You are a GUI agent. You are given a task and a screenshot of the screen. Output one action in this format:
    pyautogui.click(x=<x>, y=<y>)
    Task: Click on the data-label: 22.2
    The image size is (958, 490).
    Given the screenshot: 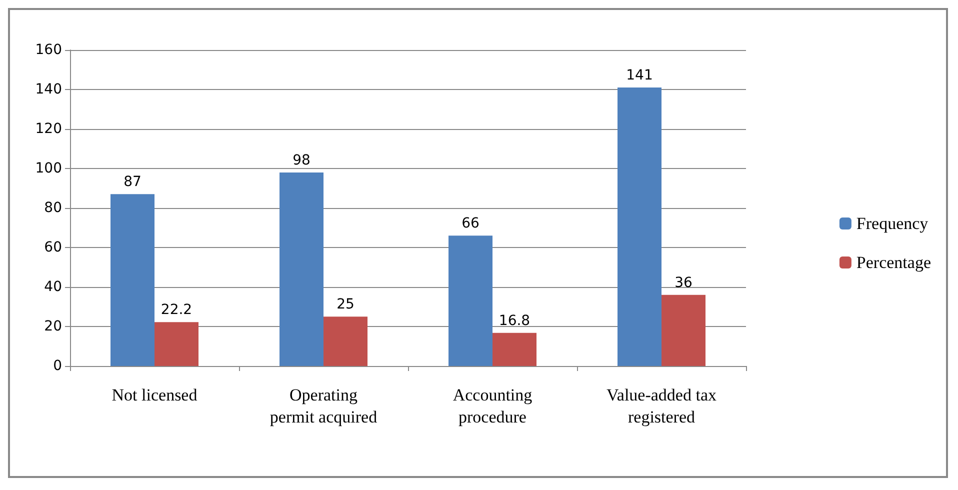 What is the action you would take?
    pyautogui.click(x=176, y=310)
    